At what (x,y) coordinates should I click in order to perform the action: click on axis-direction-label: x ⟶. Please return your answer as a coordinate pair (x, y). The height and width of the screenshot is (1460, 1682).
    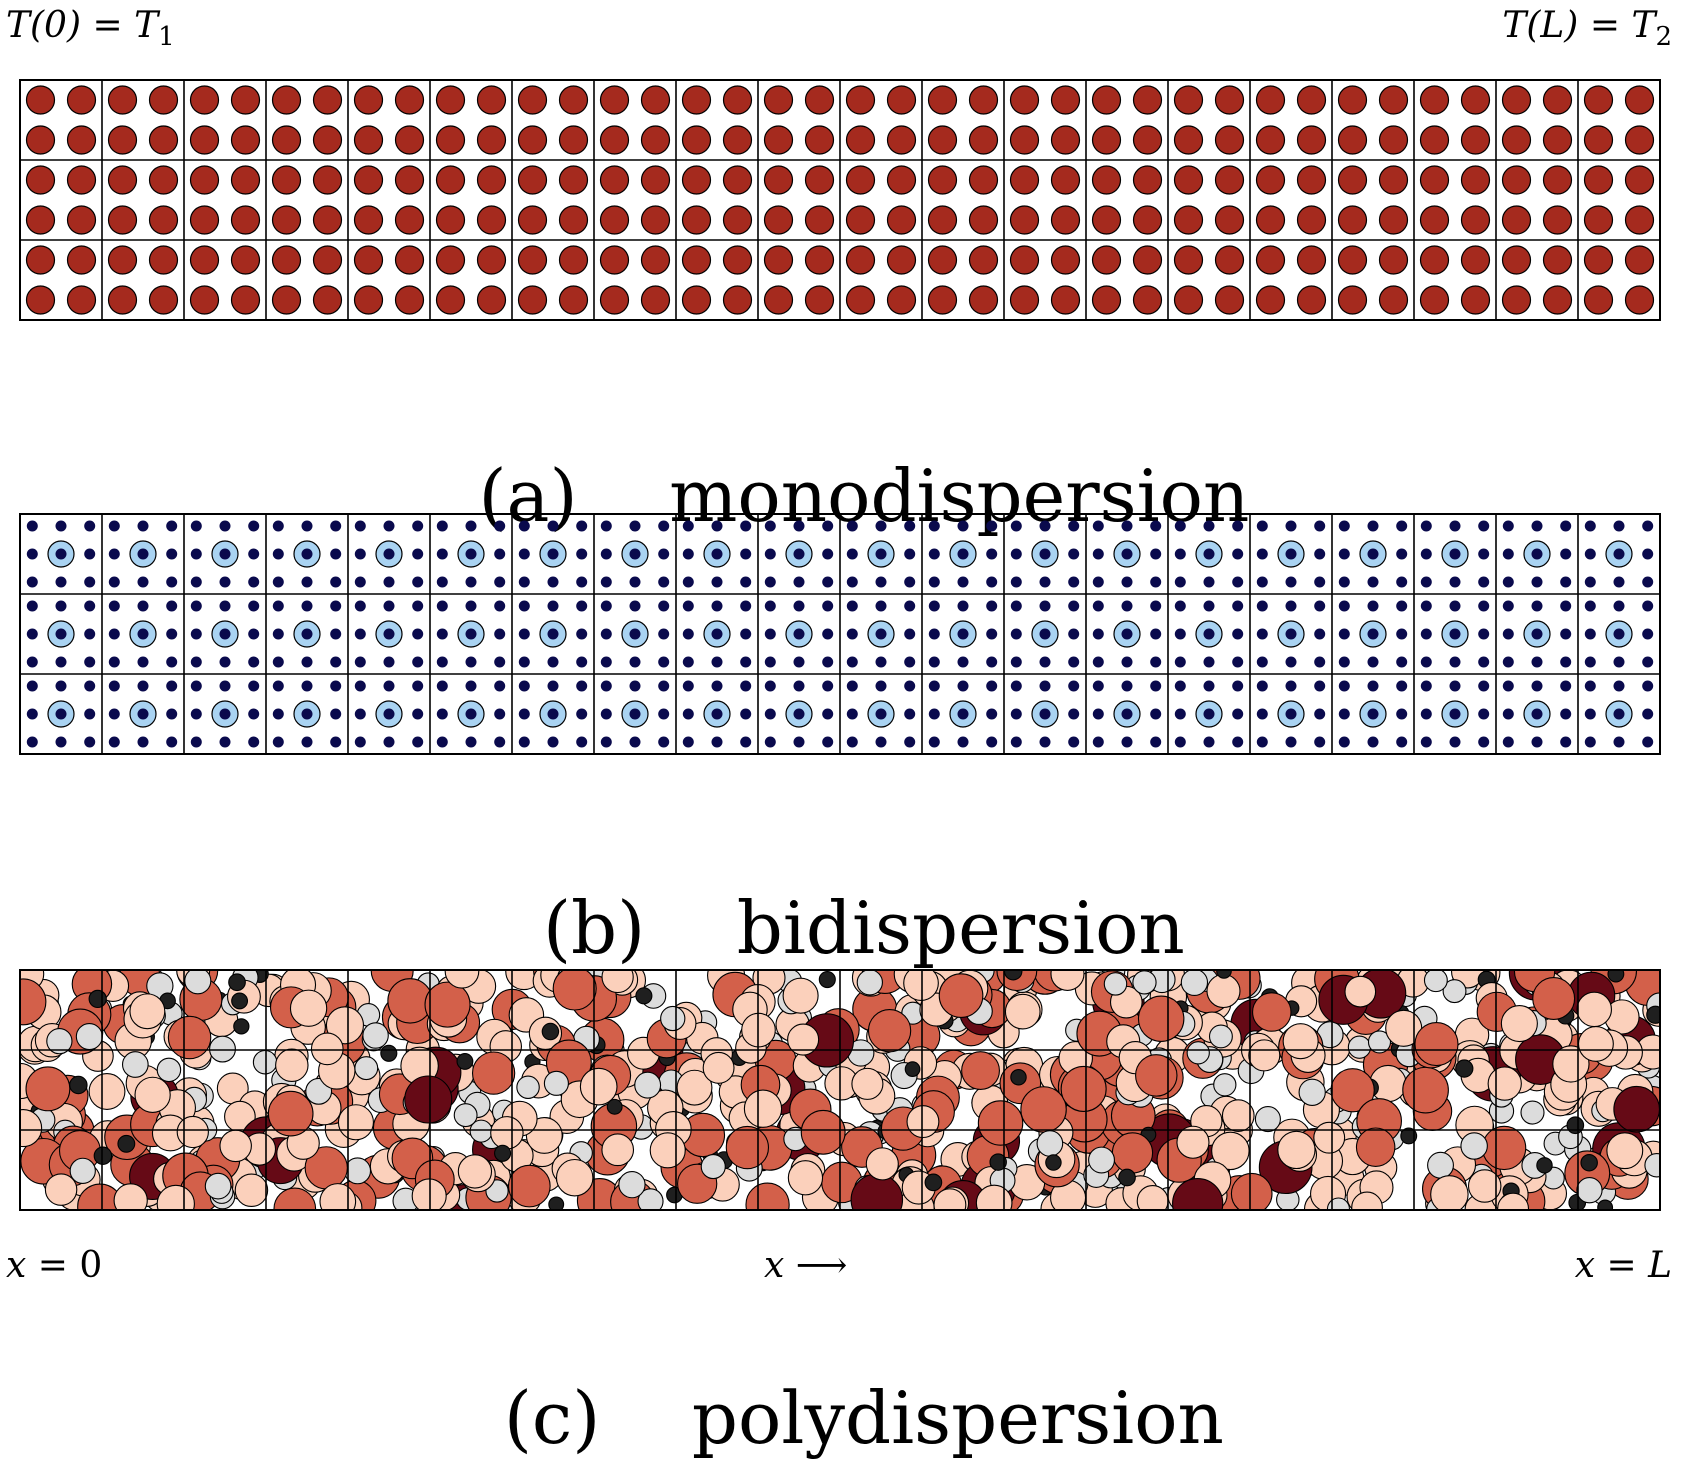
    Looking at the image, I should click on (805, 1266).